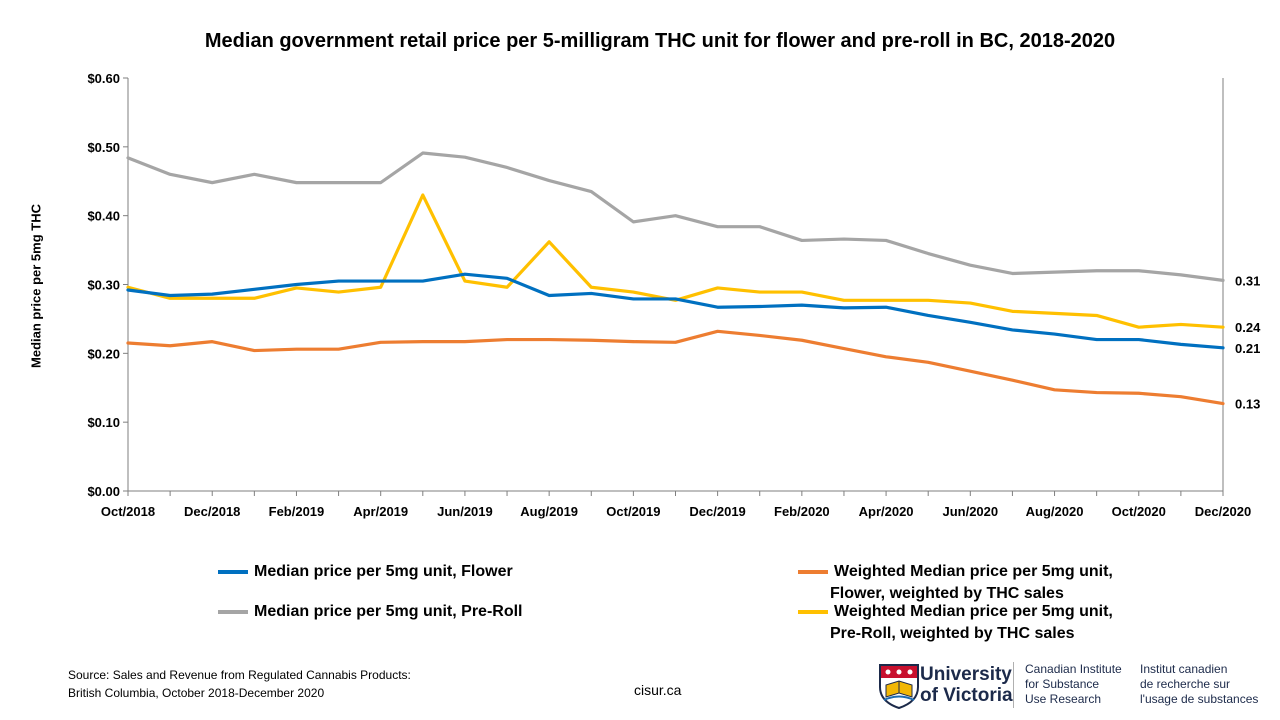  What do you see at coordinates (813, 572) in the screenshot?
I see `legend-swatch-weighted-flower` at bounding box center [813, 572].